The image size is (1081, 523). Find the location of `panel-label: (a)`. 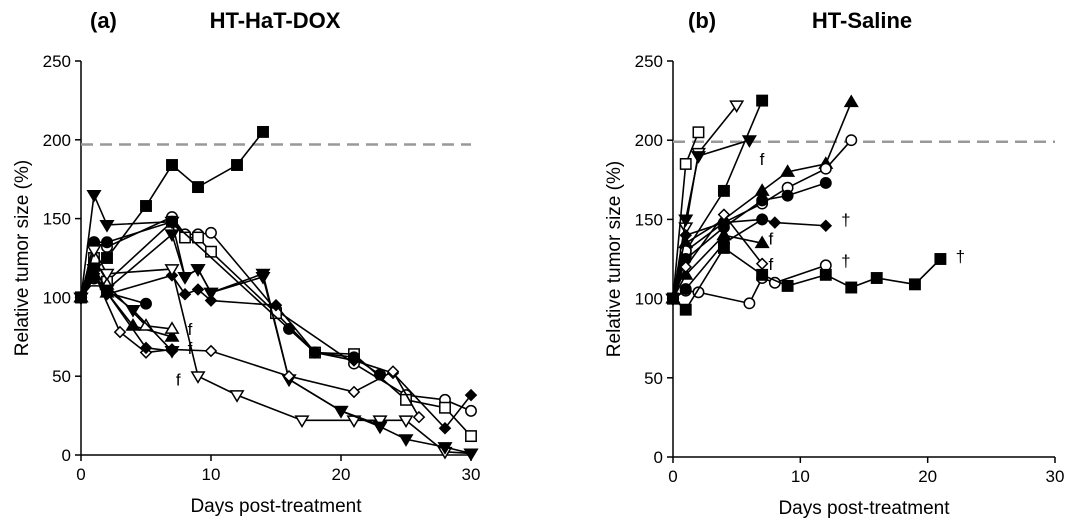

panel-label: (a) is located at coordinates (103, 20).